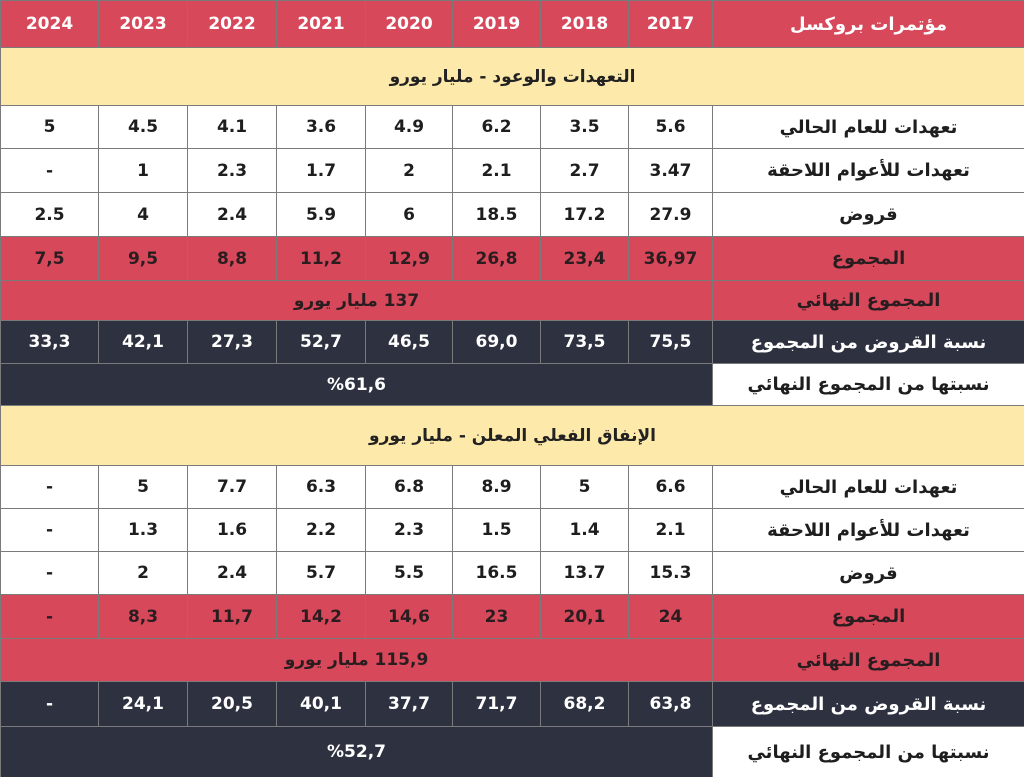 This screenshot has width=1024, height=777. I want to click on final-total-row: المجموع النهائي 115,9 مليار يورو, so click(512, 660).